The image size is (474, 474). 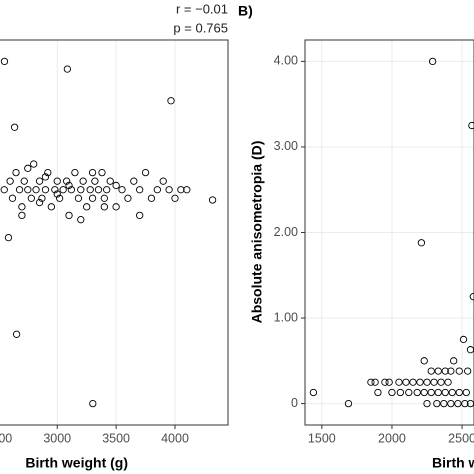 I want to click on x-tick-label: 2500, so click(x=461, y=438).